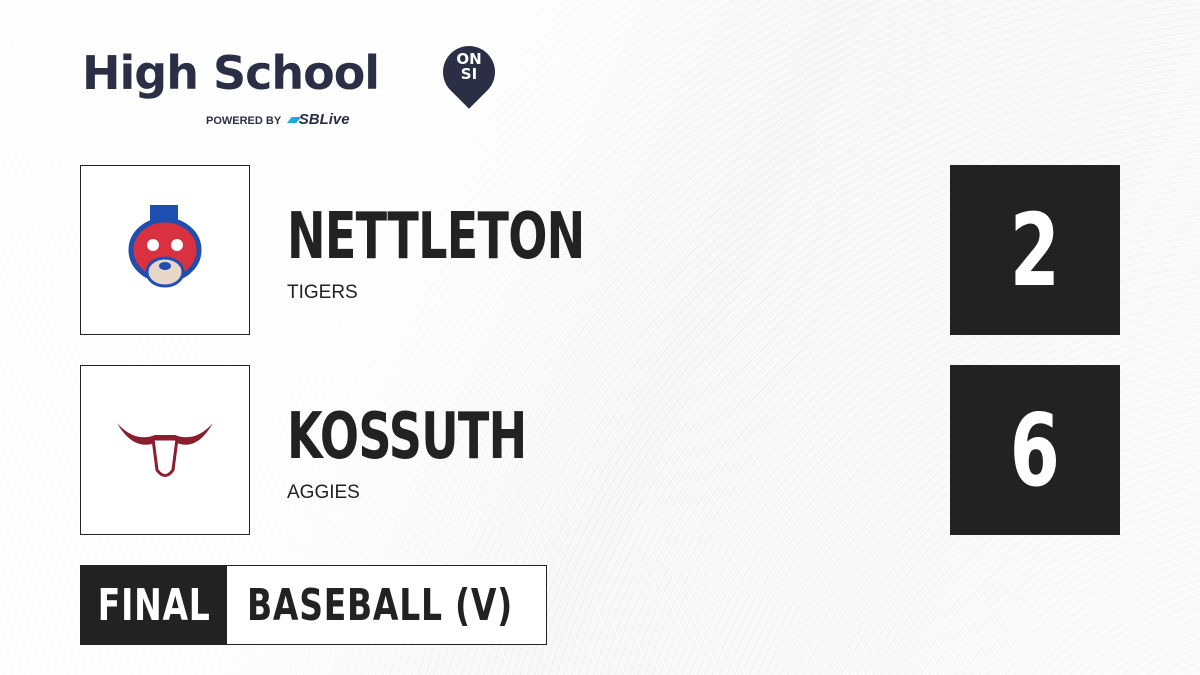 This screenshot has width=1200, height=675. Describe the element at coordinates (322, 292) in the screenshot. I see `home-team-mascot: TIGERS` at that location.